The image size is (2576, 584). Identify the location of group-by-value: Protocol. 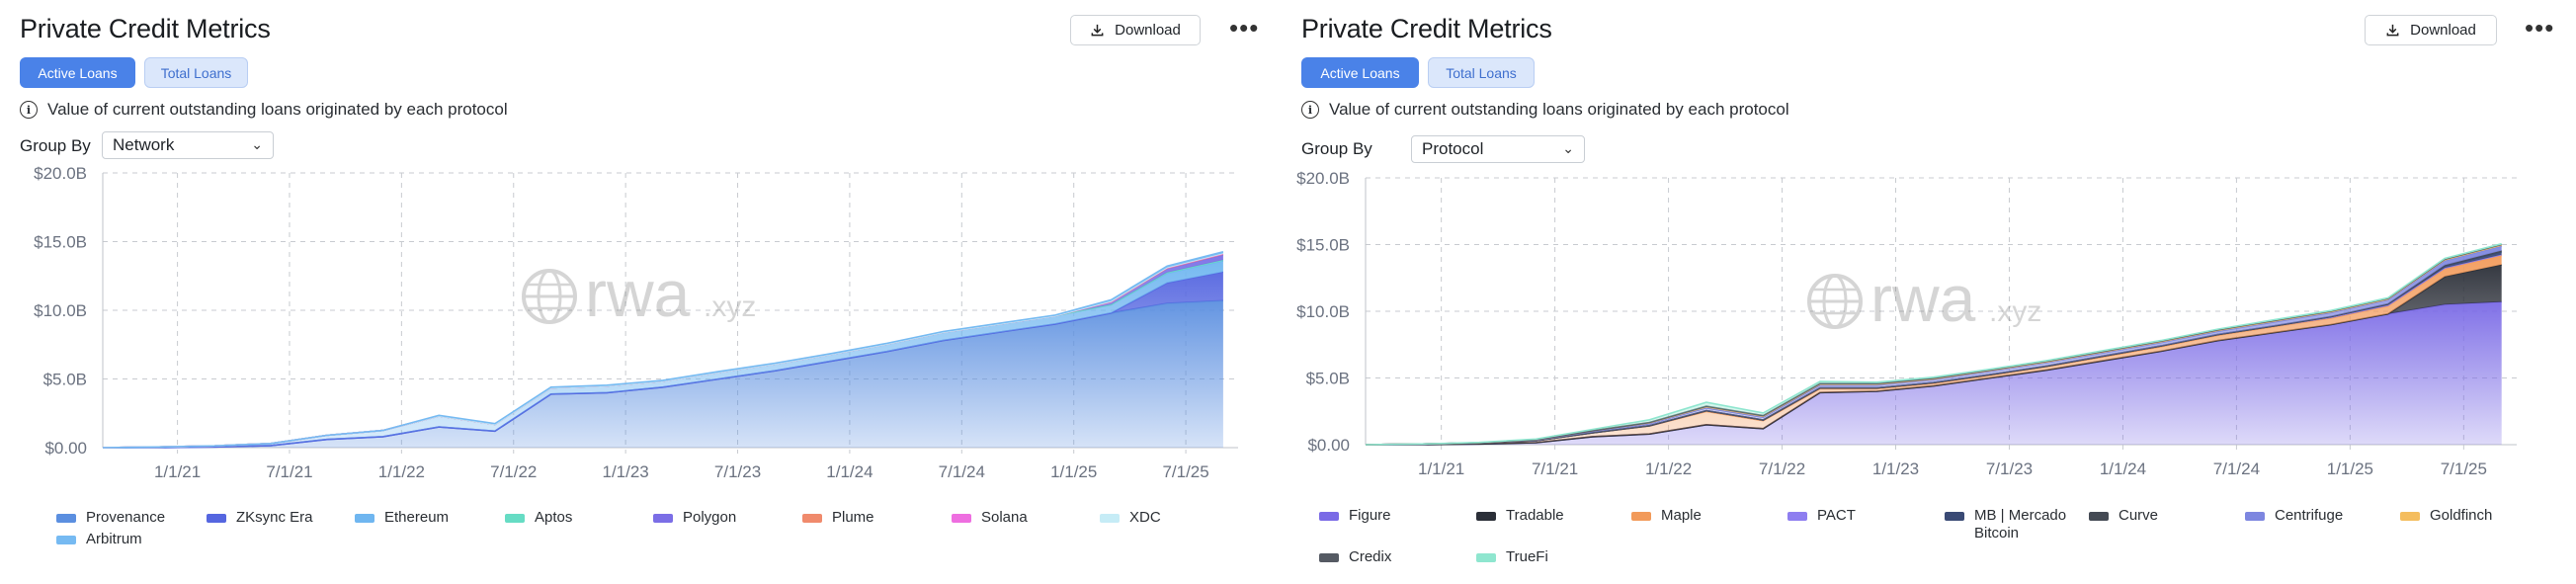
(1453, 149).